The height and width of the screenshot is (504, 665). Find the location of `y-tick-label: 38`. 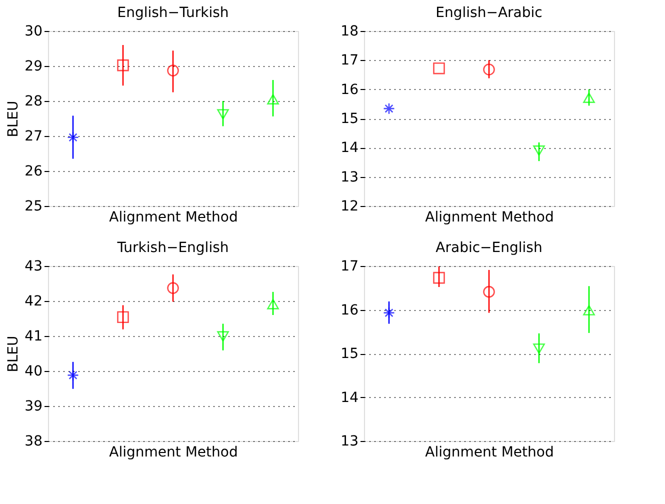

y-tick-label: 38 is located at coordinates (33, 442).